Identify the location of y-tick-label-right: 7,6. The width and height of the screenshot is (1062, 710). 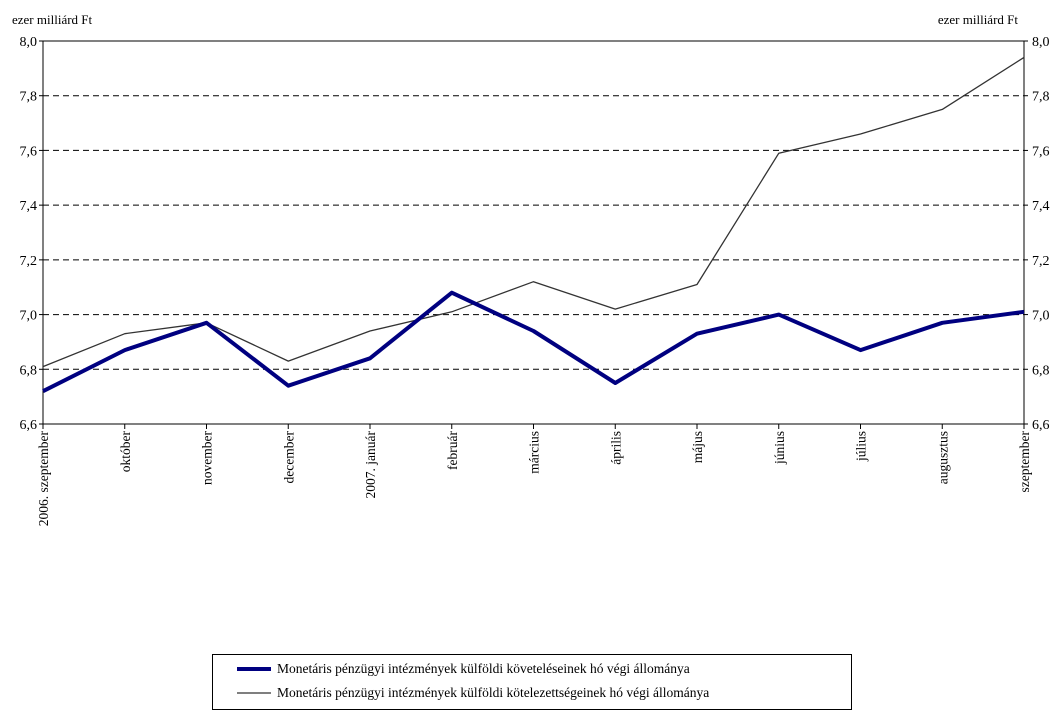
(1041, 151).